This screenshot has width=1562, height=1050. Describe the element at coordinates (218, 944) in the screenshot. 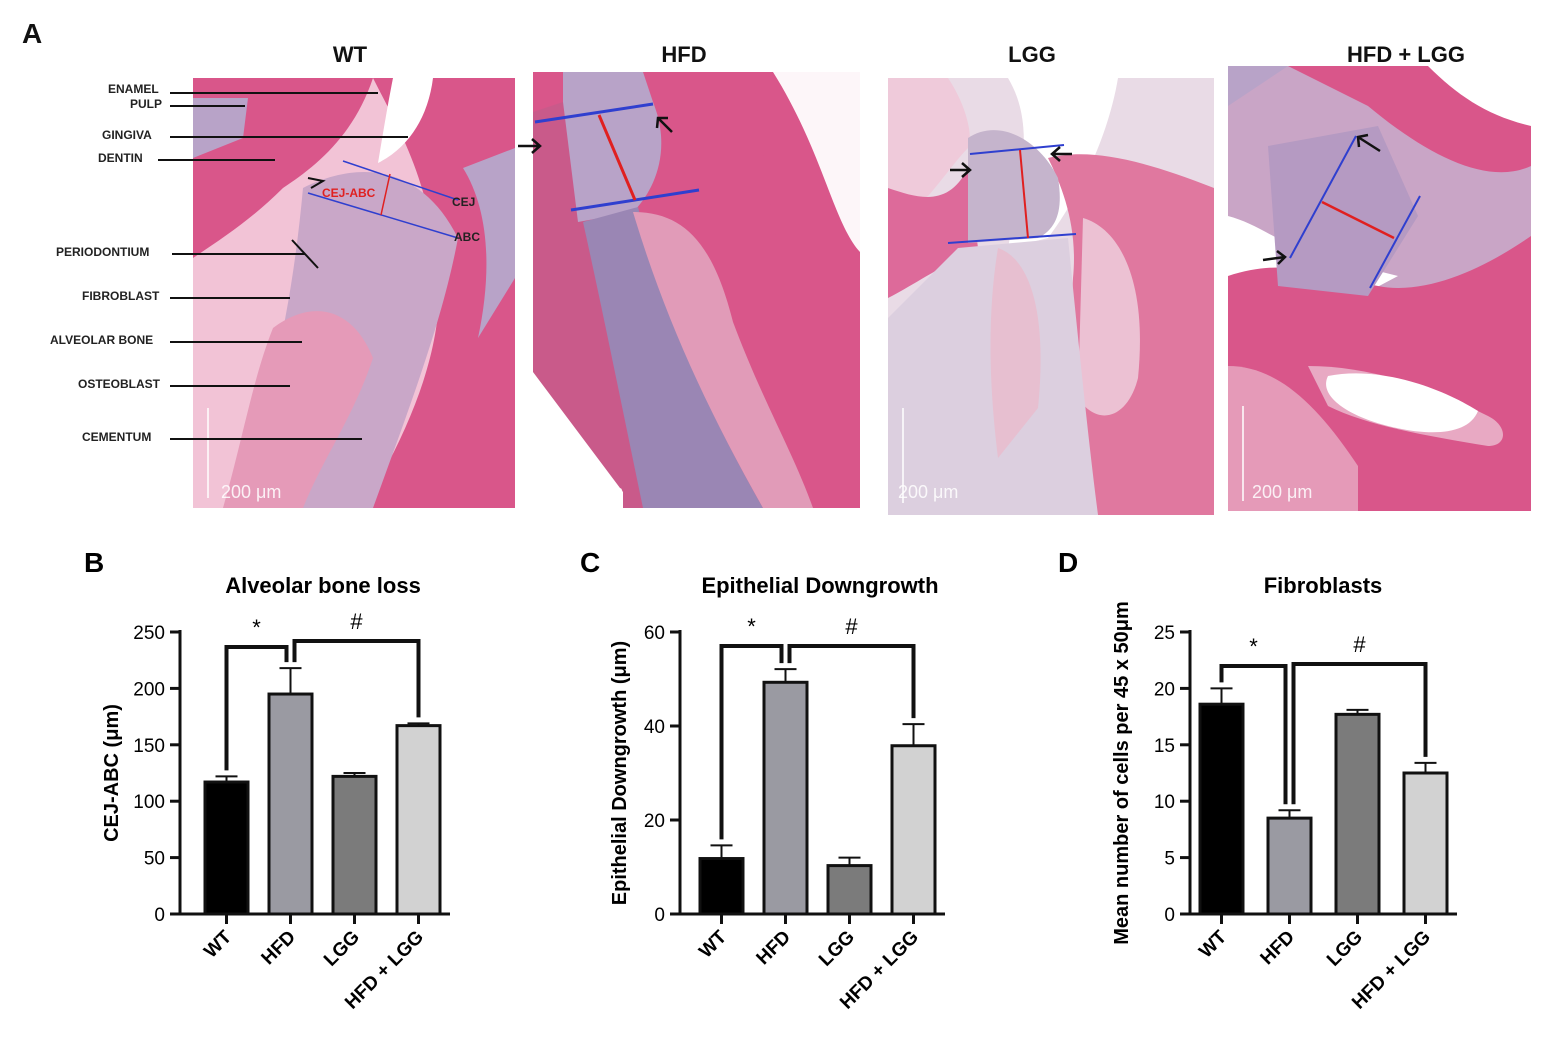

I see `chart-b-category-label: WT` at that location.